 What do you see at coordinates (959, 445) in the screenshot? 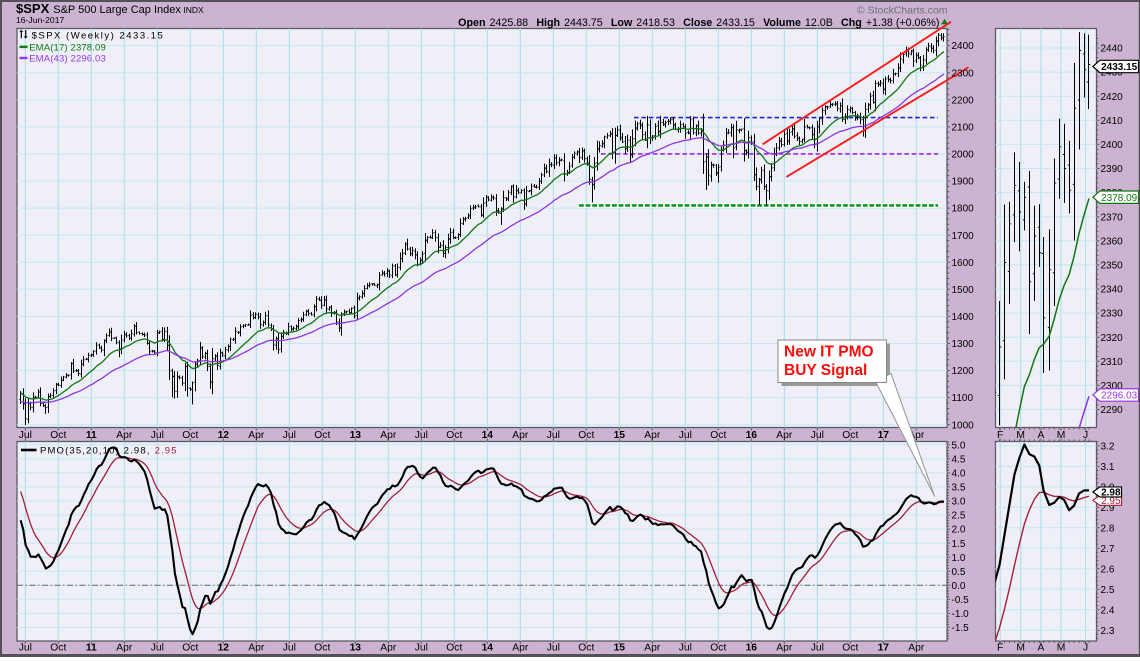
I see `svg-text: 5.0` at bounding box center [959, 445].